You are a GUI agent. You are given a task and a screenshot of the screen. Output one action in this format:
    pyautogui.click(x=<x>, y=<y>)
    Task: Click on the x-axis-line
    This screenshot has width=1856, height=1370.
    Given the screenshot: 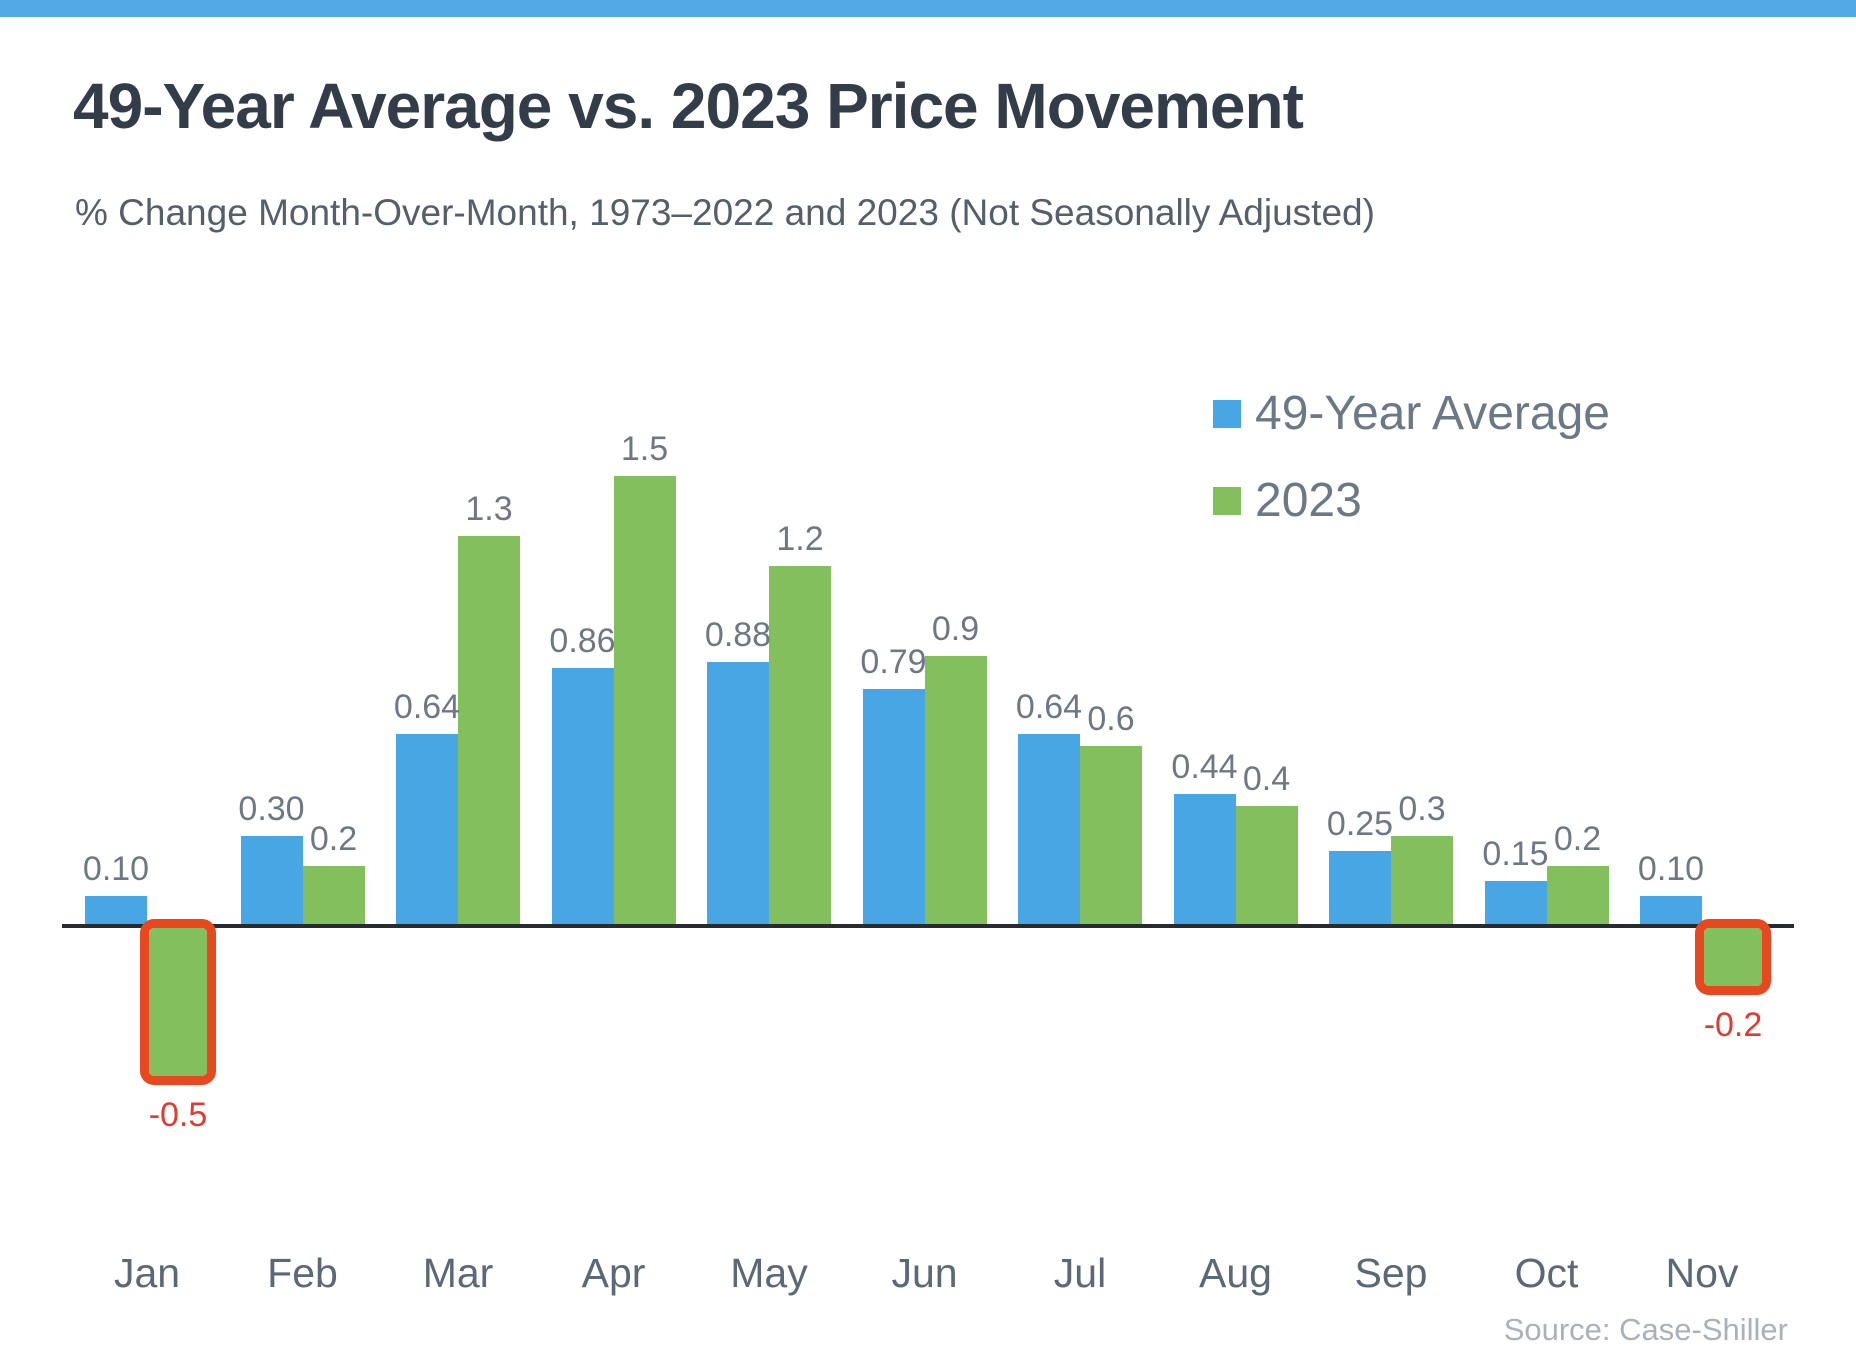 What is the action you would take?
    pyautogui.click(x=928, y=926)
    